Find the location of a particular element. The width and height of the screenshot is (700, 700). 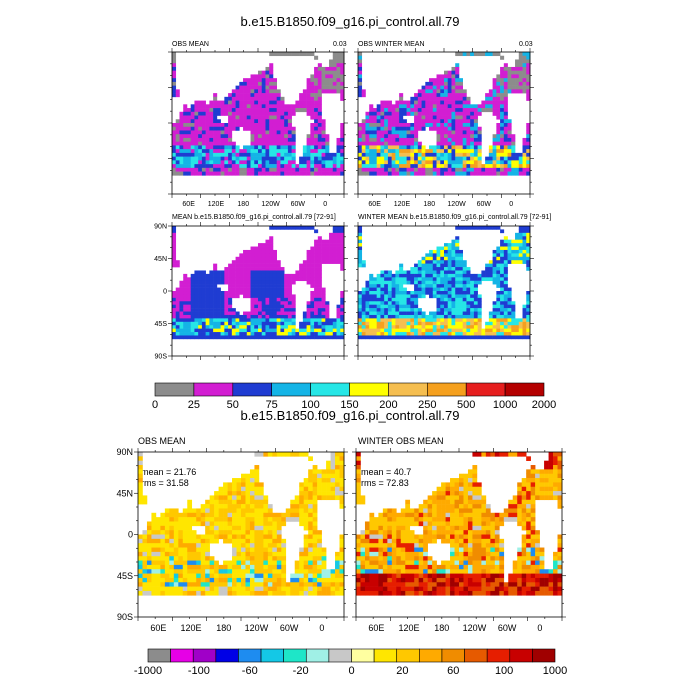

colorbar-label: -20 is located at coordinates (301, 671).